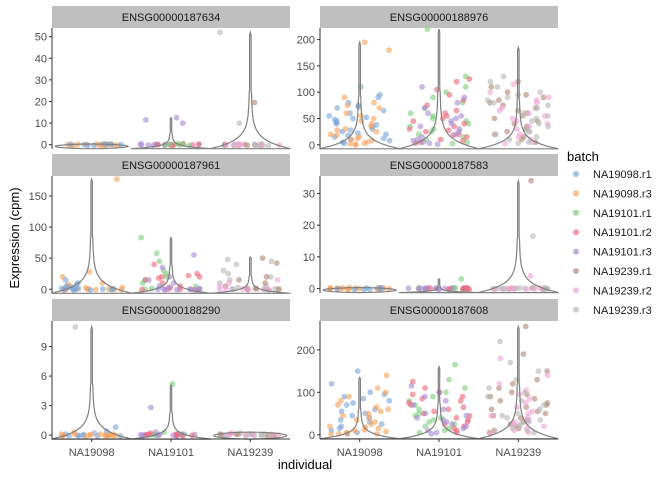  What do you see at coordinates (612, 291) in the screenshot?
I see `legend-item: NA19239.r2` at bounding box center [612, 291].